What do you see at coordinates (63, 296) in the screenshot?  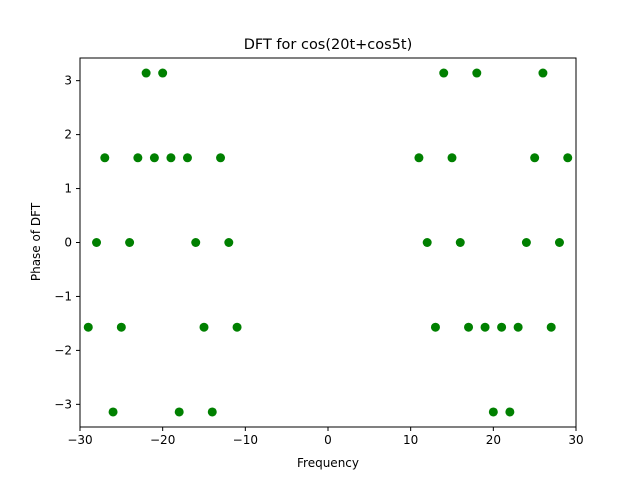 I see `y-tick-label: −1` at bounding box center [63, 296].